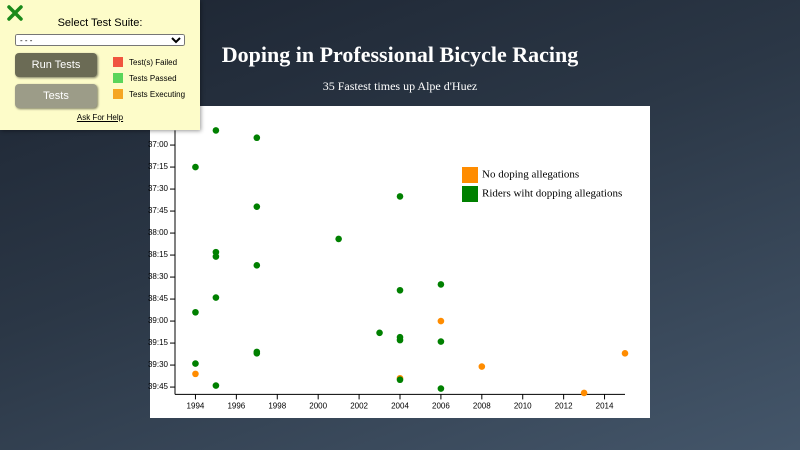 The width and height of the screenshot is (800, 450). Describe the element at coordinates (523, 406) in the screenshot. I see `x-tick-label: 2010` at that location.